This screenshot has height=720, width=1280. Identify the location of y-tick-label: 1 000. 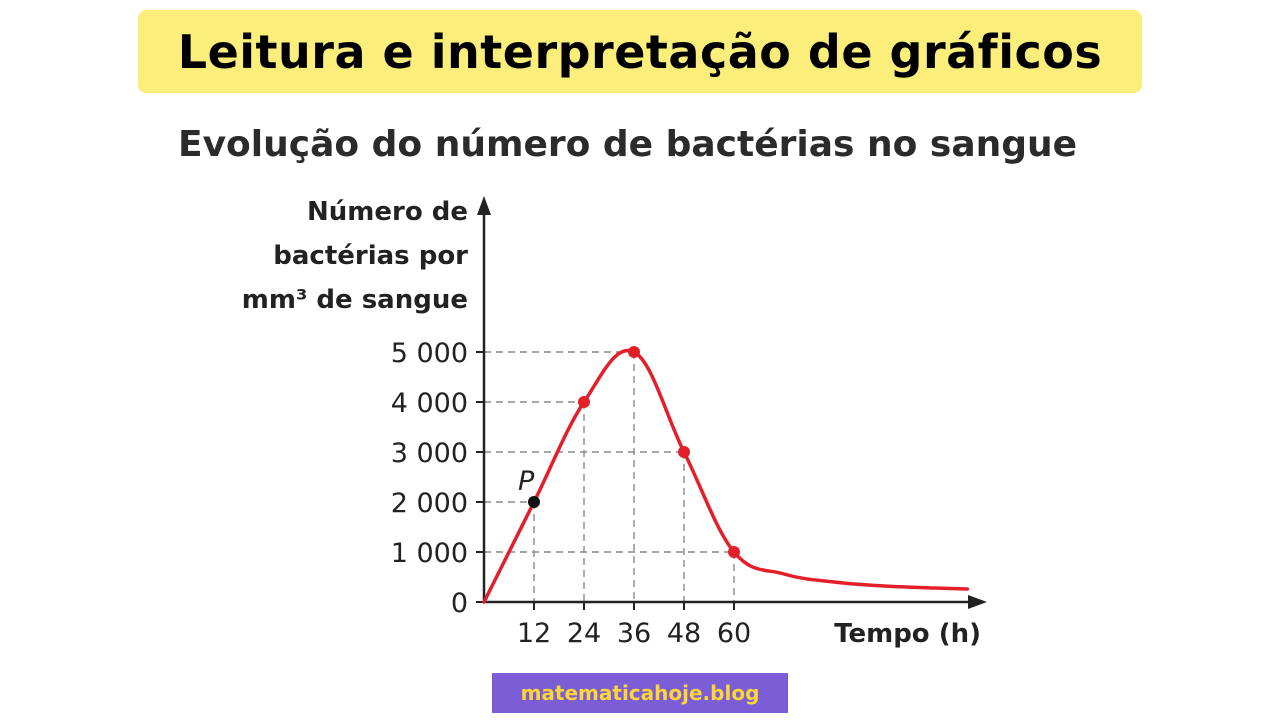
(429, 553).